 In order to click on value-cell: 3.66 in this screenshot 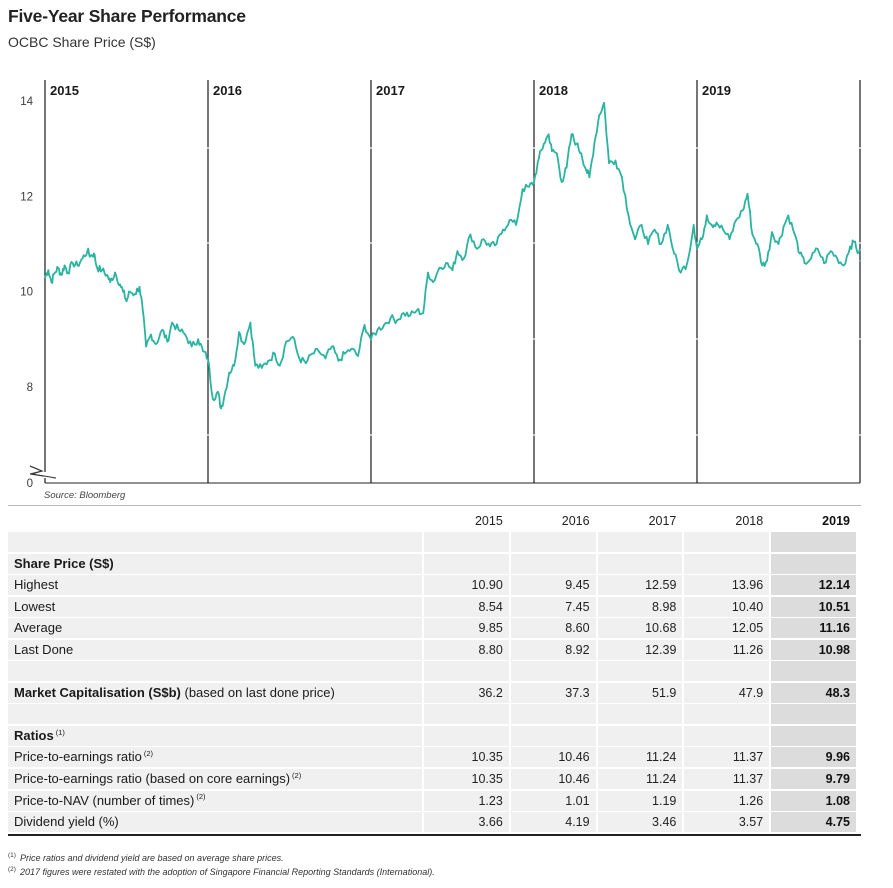, I will do `click(466, 822)`.